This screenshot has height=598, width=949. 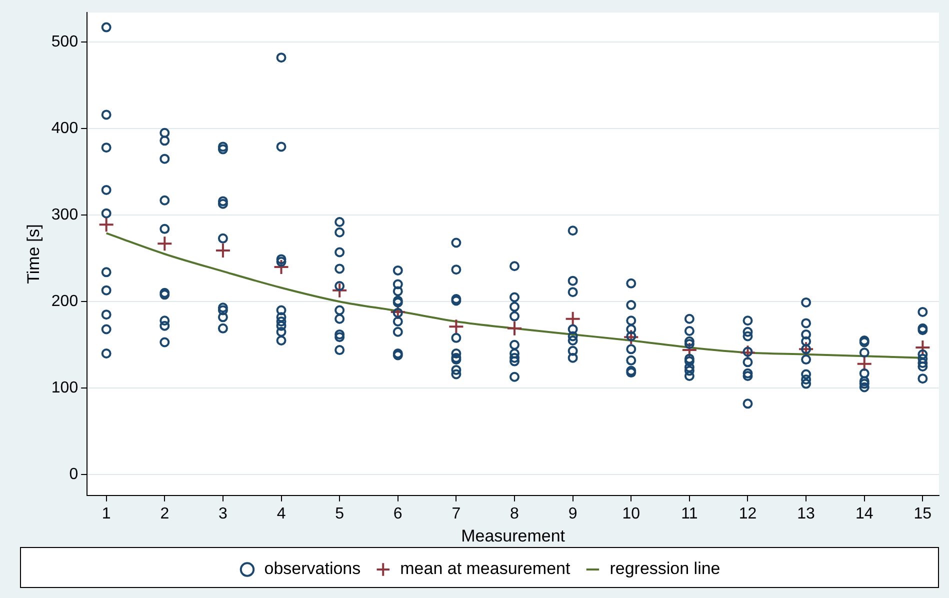 What do you see at coordinates (281, 513) in the screenshot?
I see `x-tick-label: 4` at bounding box center [281, 513].